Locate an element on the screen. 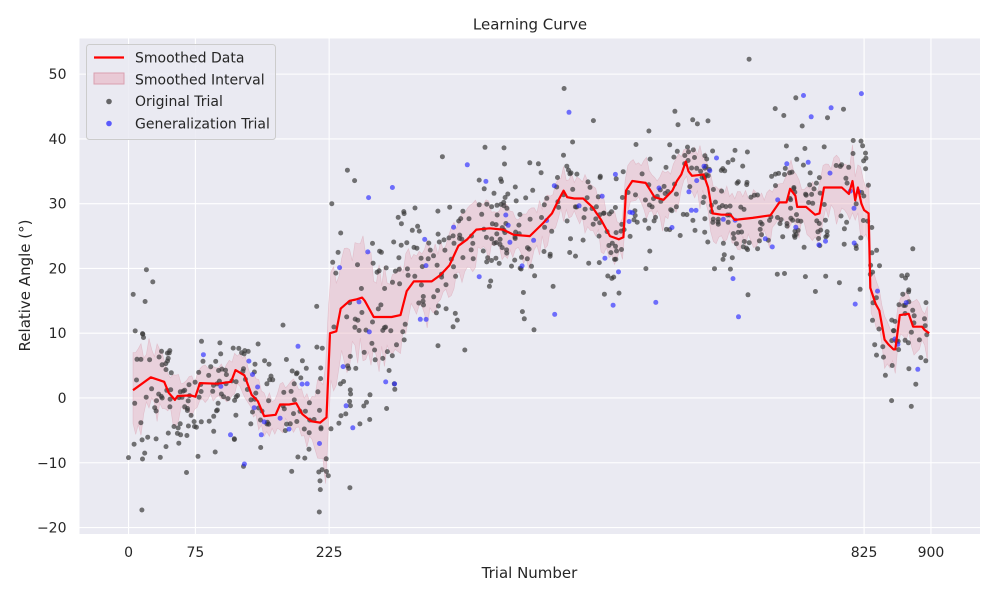 The image size is (1000, 600). y-tick-label: 0 is located at coordinates (62, 399).